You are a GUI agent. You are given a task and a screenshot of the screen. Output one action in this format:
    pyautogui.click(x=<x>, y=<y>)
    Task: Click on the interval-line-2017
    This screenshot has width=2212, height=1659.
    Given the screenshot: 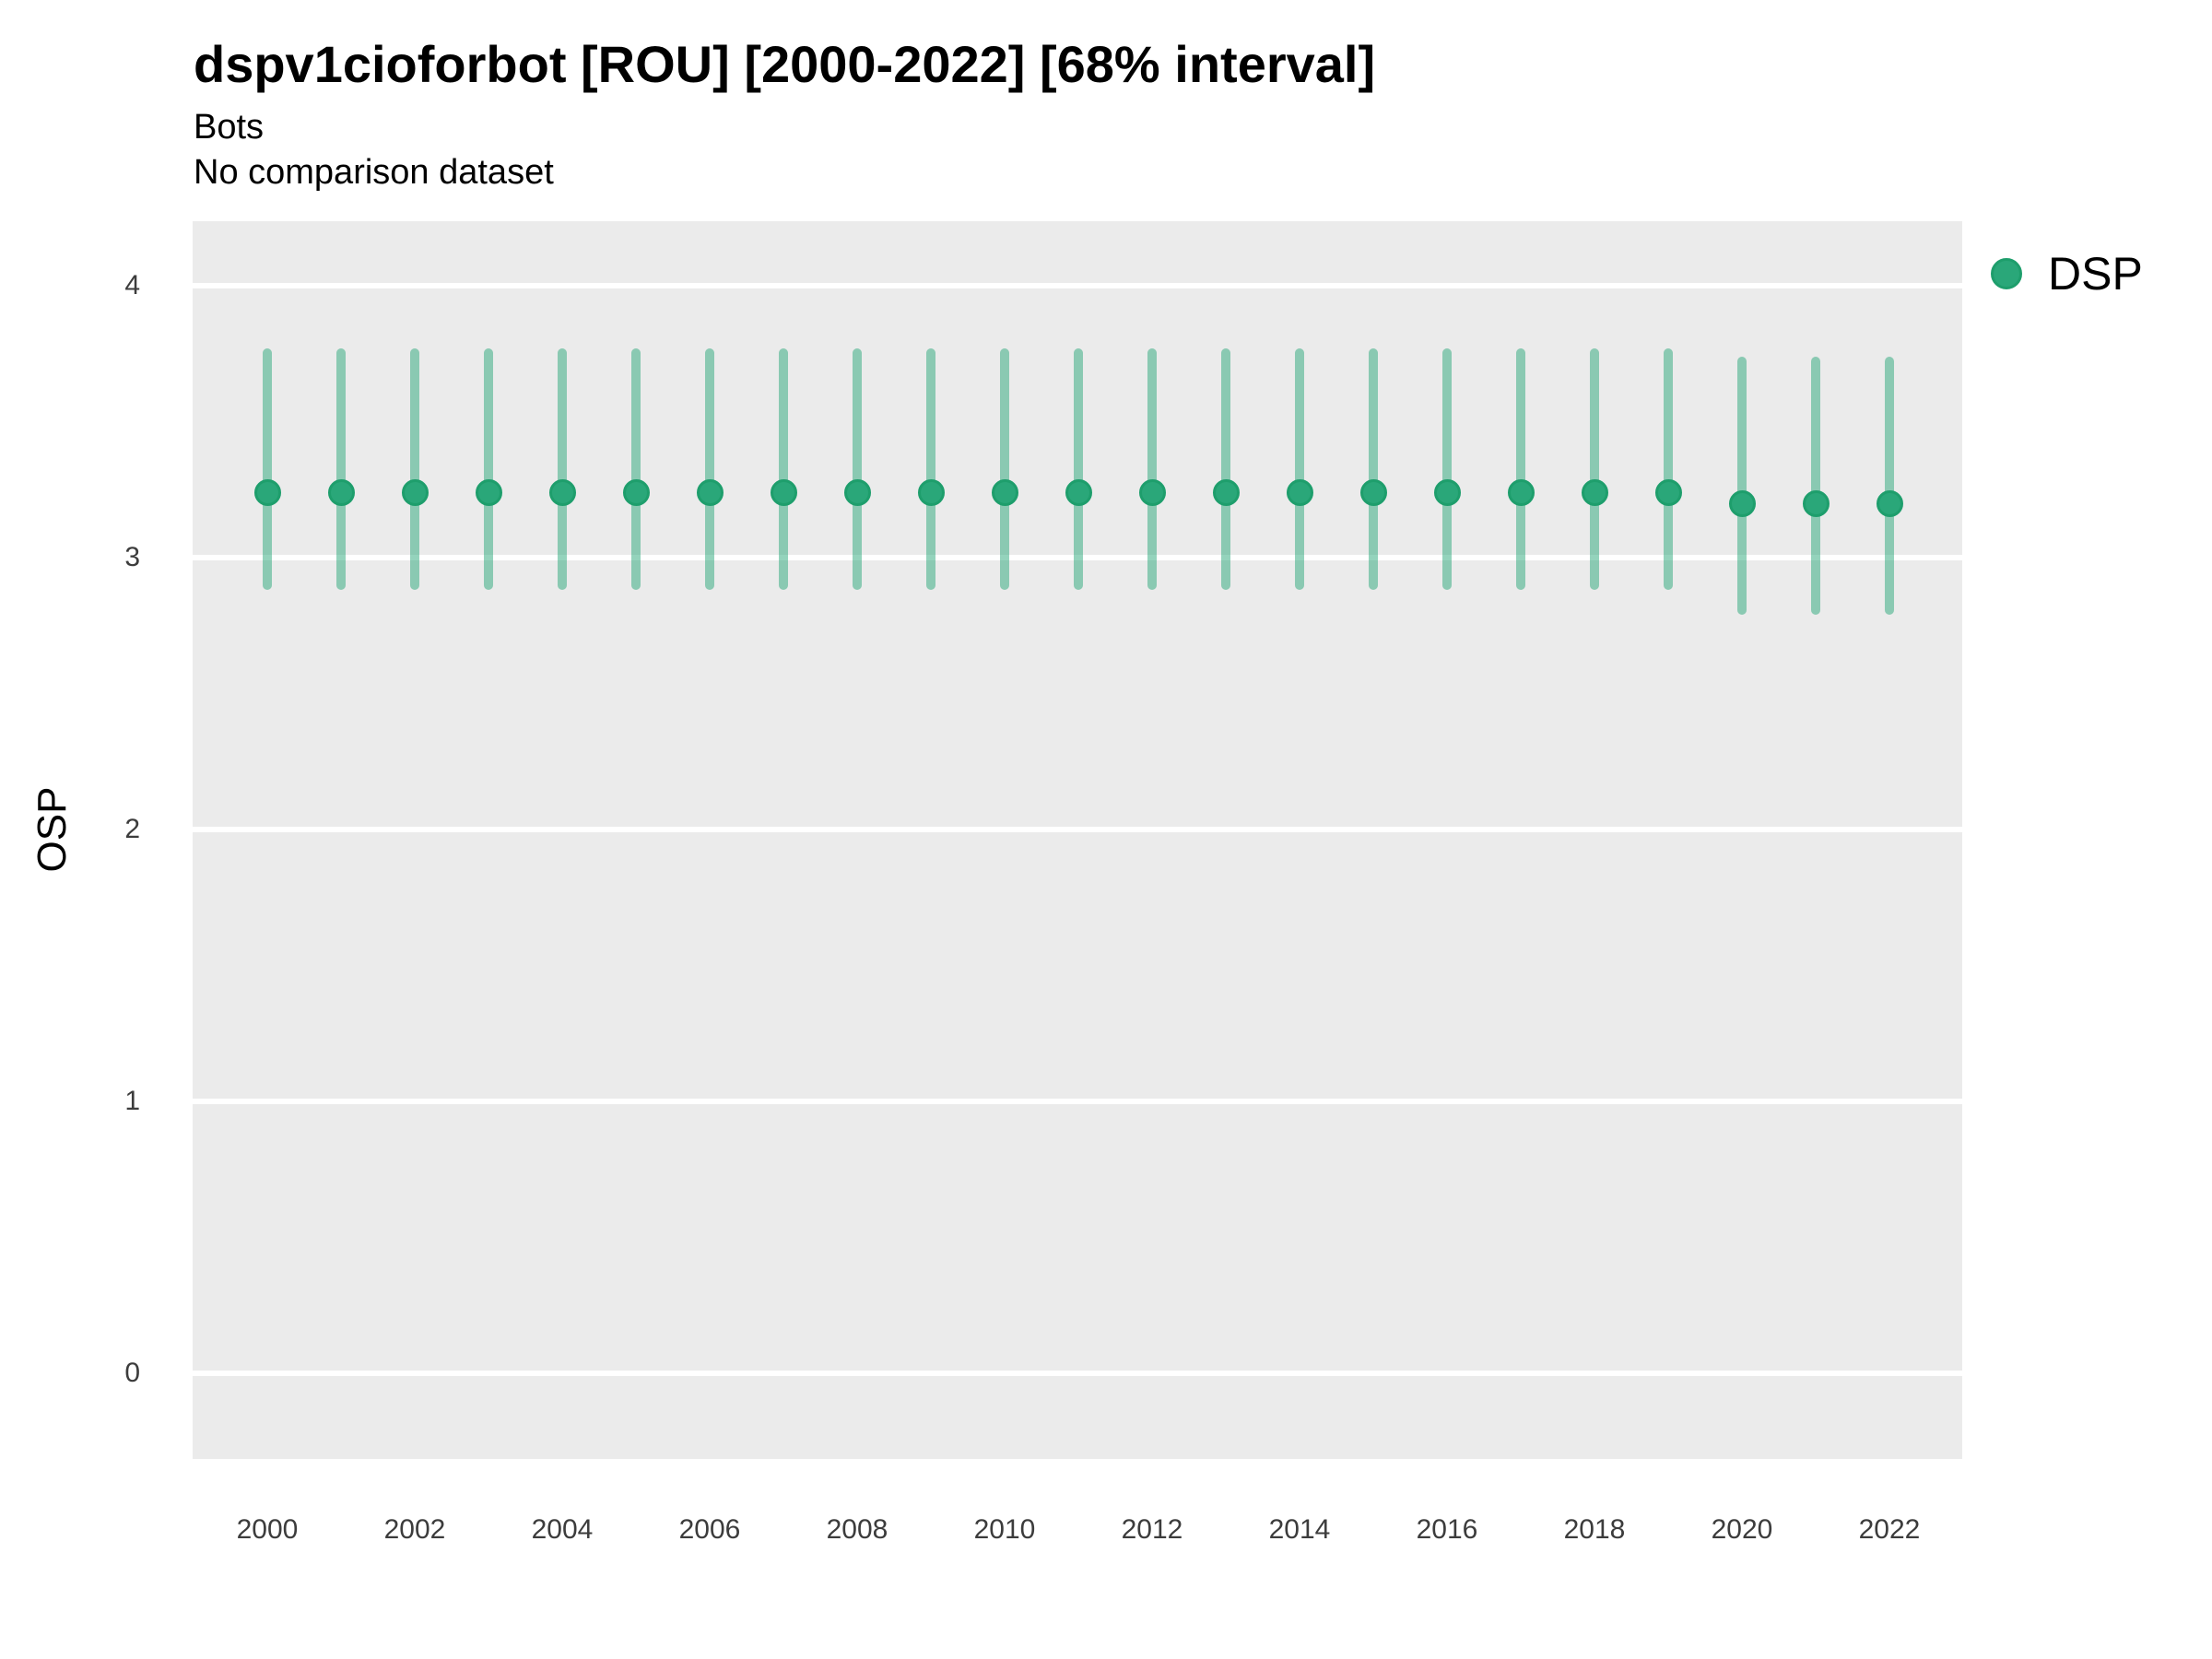 What is the action you would take?
    pyautogui.click(x=1520, y=469)
    